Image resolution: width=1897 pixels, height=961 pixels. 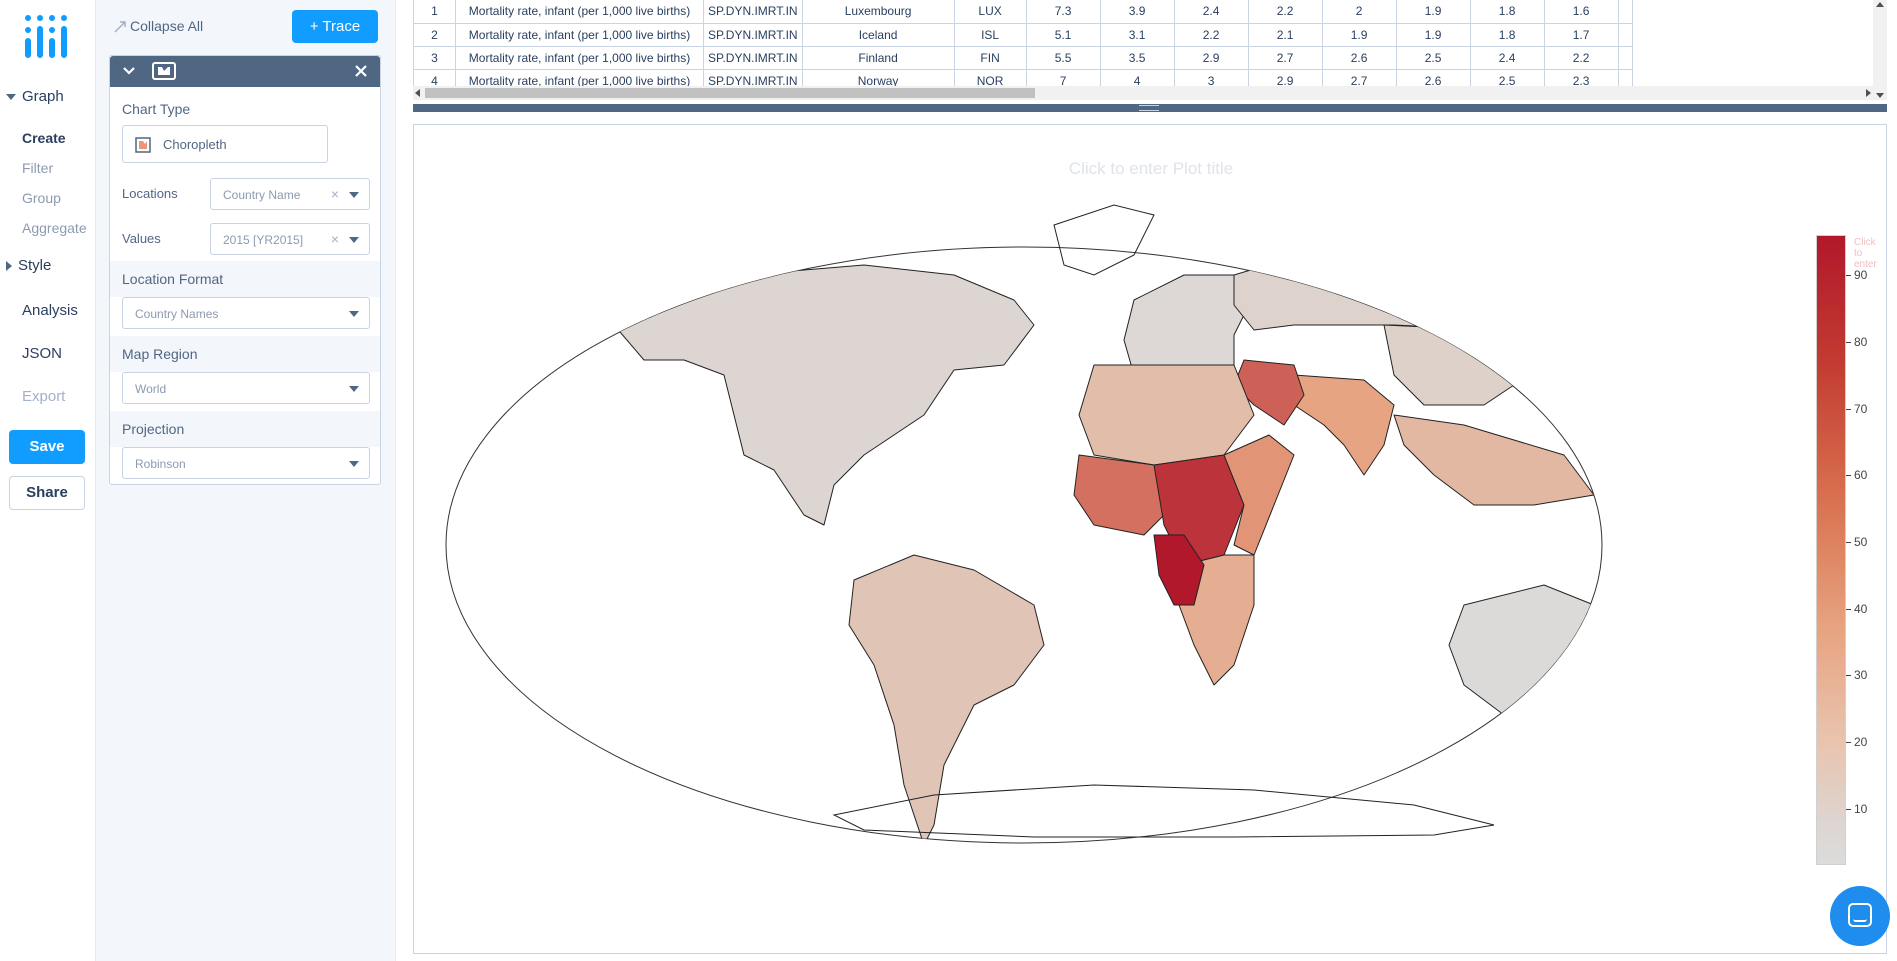 What do you see at coordinates (158, 26) in the screenshot?
I see `collapse-all-button: Collapse All` at bounding box center [158, 26].